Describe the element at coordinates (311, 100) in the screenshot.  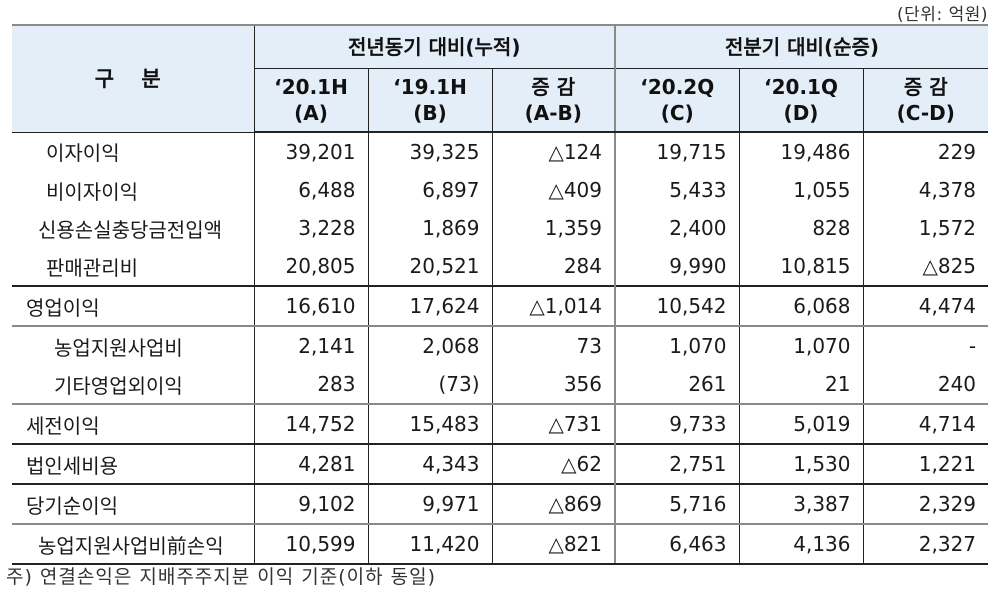
I see `col-header-20-1h: ‘20.1H (A)` at that location.